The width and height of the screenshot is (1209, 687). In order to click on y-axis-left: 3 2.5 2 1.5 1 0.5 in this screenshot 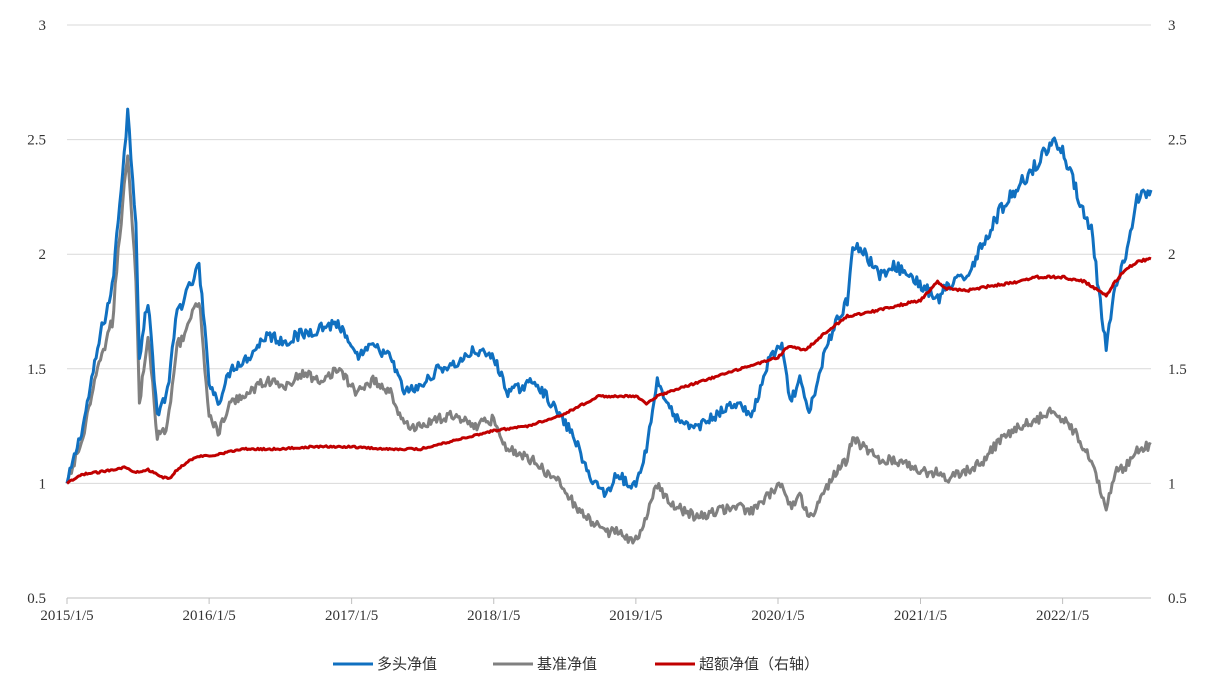, I will do `click(36, 312)`.